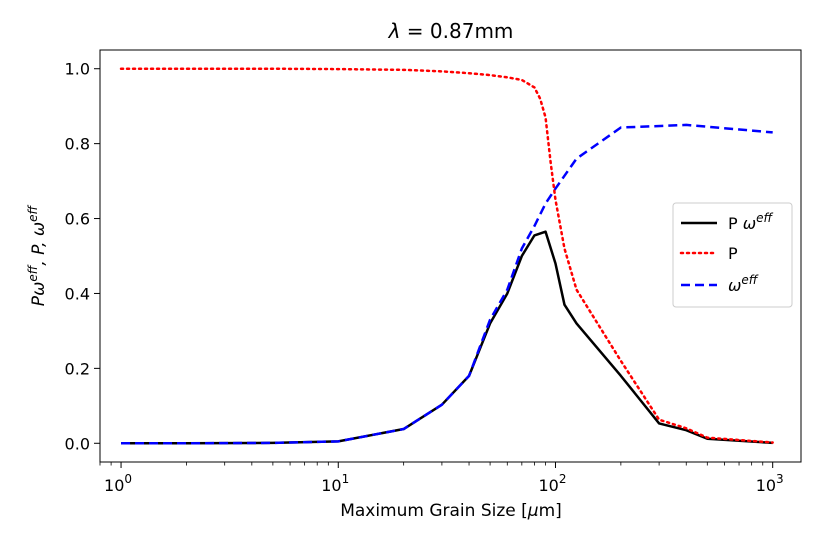  I want to click on x-axis-label: Maximum Grain Size [μm], so click(451, 511).